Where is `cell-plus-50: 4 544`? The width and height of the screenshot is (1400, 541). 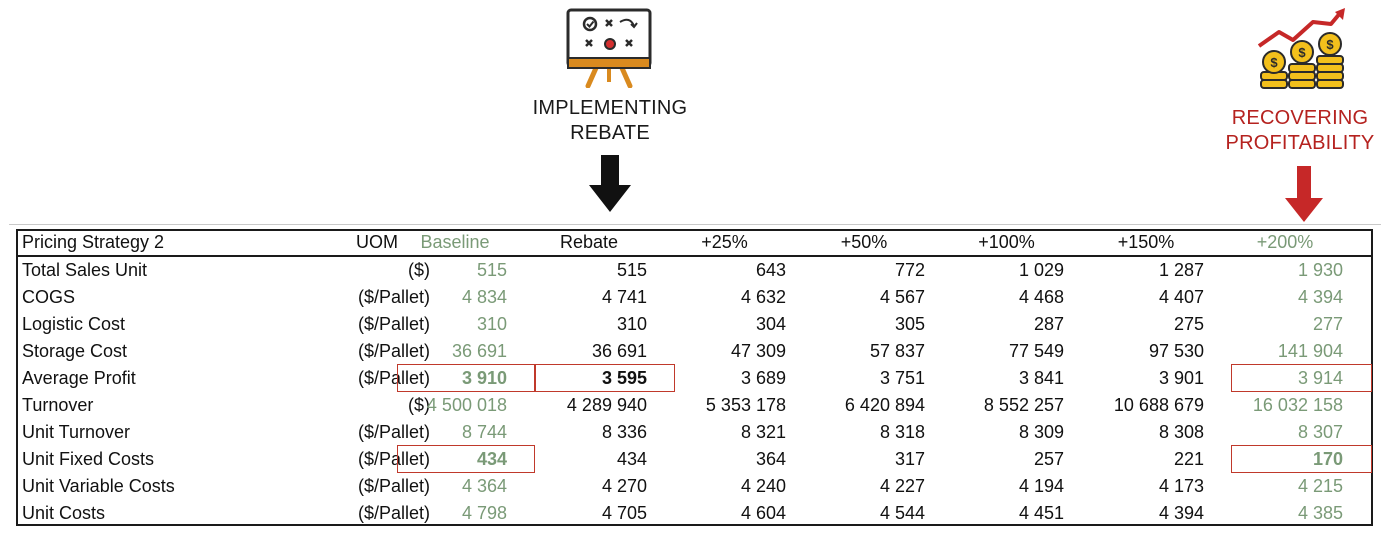 cell-plus-50: 4 544 is located at coordinates (902, 513).